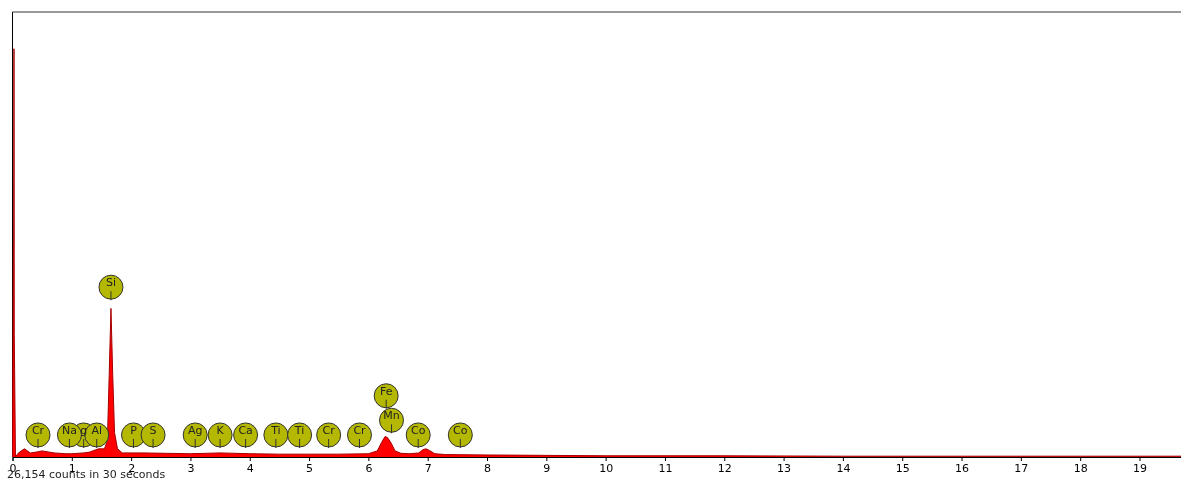 This screenshot has height=481, width=1181. Describe the element at coordinates (1139, 468) in the screenshot. I see `x-tick-label: 19` at that location.